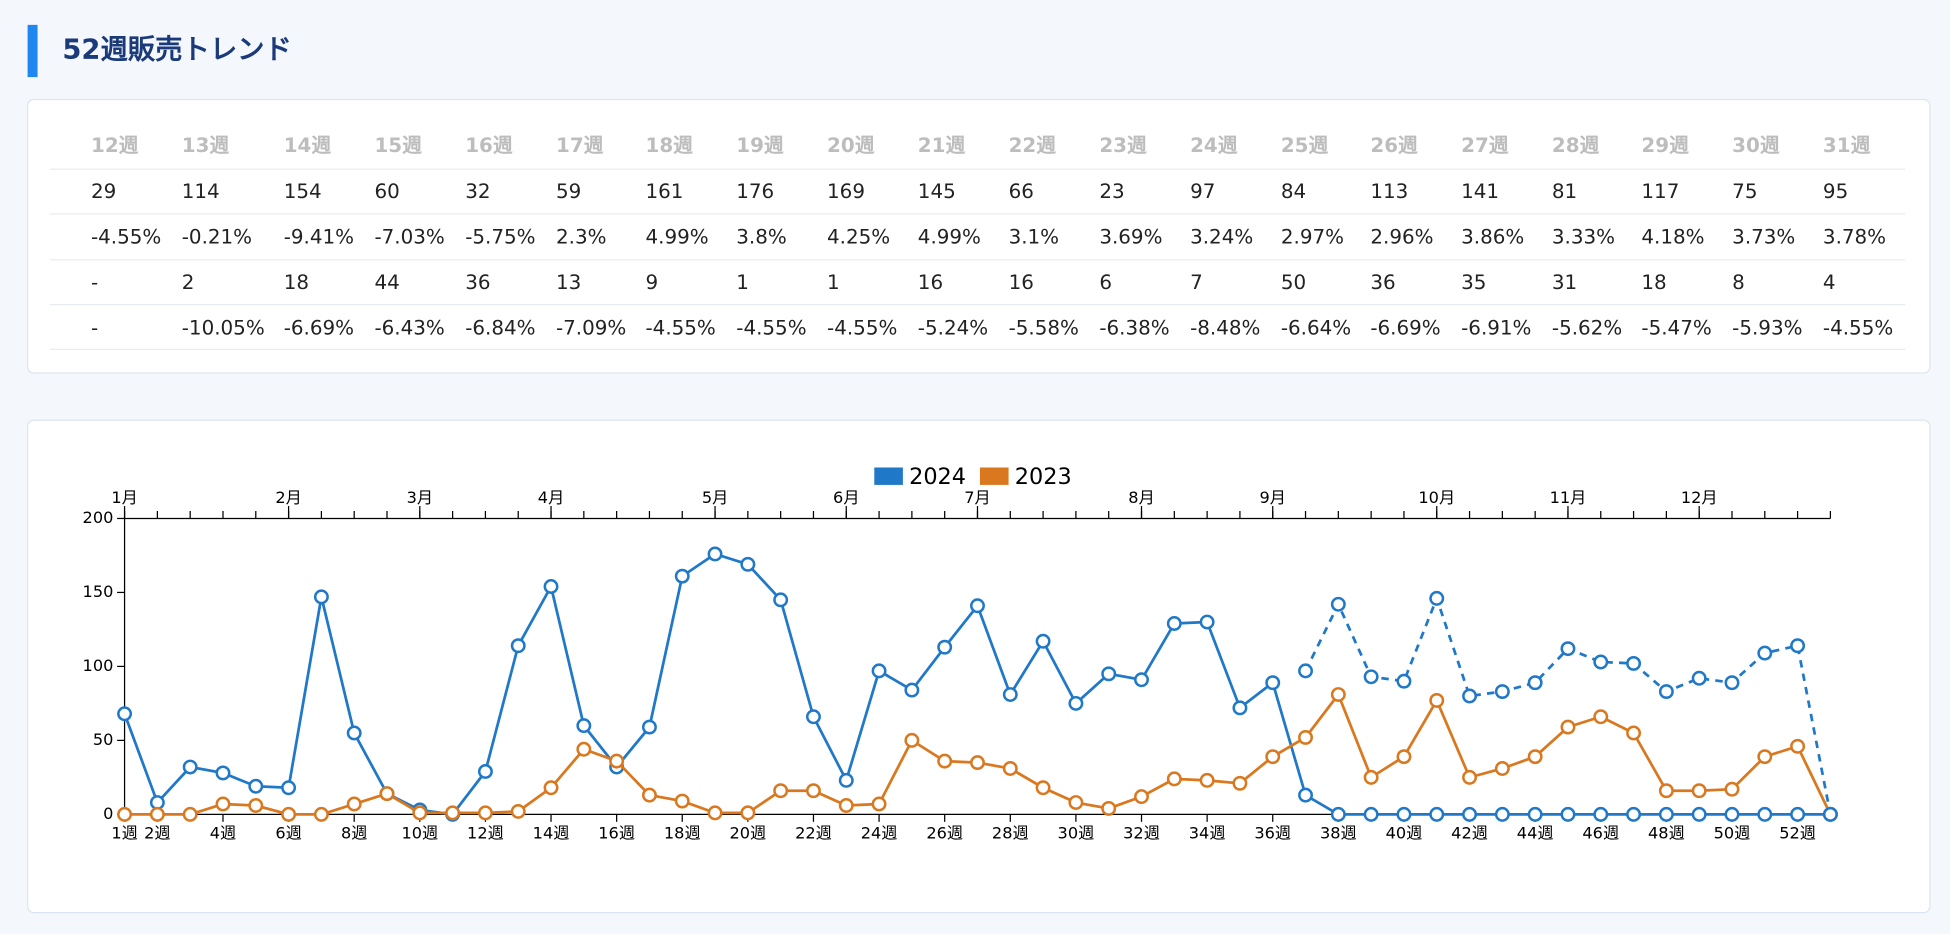 The width and height of the screenshot is (1950, 934). Describe the element at coordinates (682, 833) in the screenshot. I see `x-tick-label: 18週` at that location.